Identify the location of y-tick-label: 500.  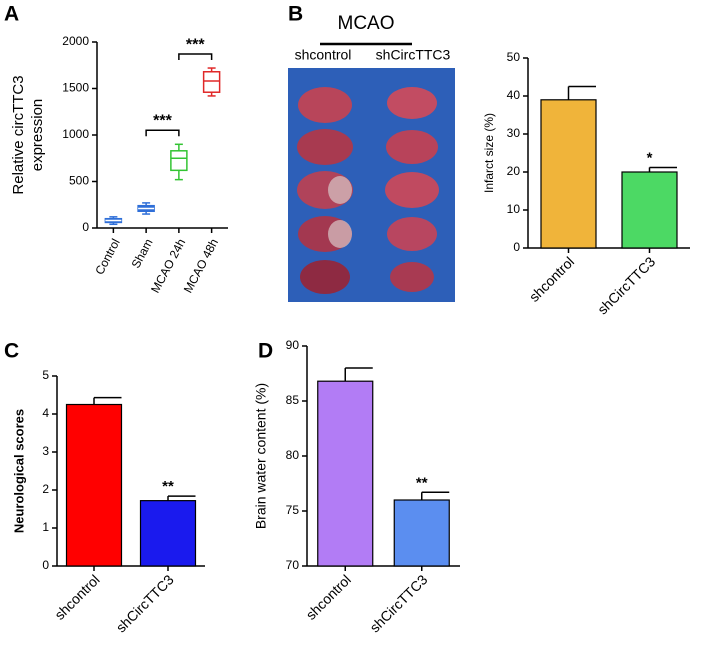
(79, 181).